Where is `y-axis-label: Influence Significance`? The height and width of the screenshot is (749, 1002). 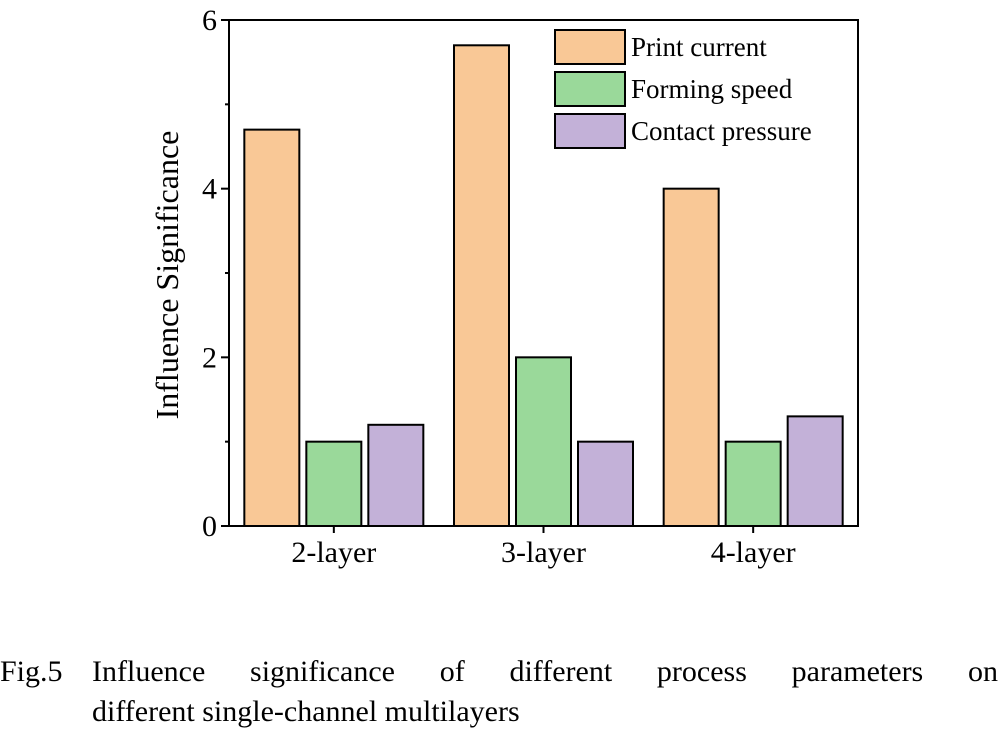 y-axis-label: Influence Significance is located at coordinates (167, 275).